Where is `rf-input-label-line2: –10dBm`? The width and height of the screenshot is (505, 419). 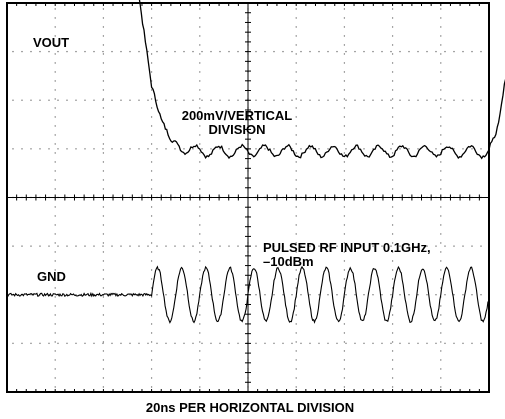 rf-input-label-line2: –10dBm is located at coordinates (288, 261).